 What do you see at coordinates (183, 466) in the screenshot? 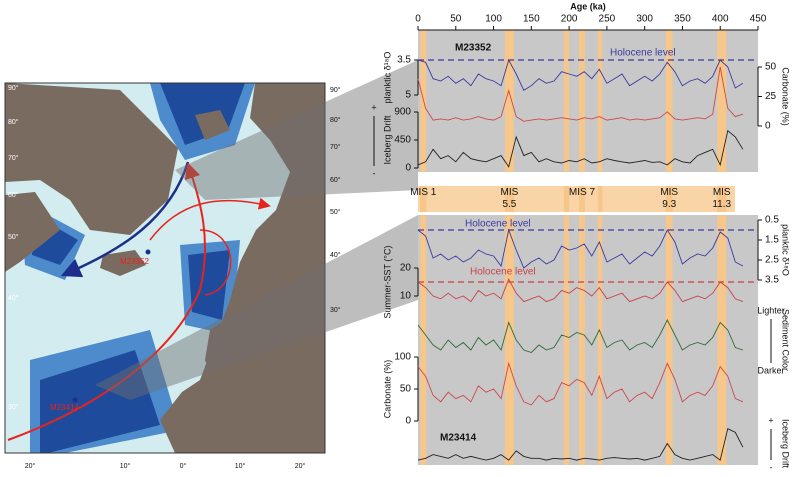
I see `lon-label: 0°` at bounding box center [183, 466].